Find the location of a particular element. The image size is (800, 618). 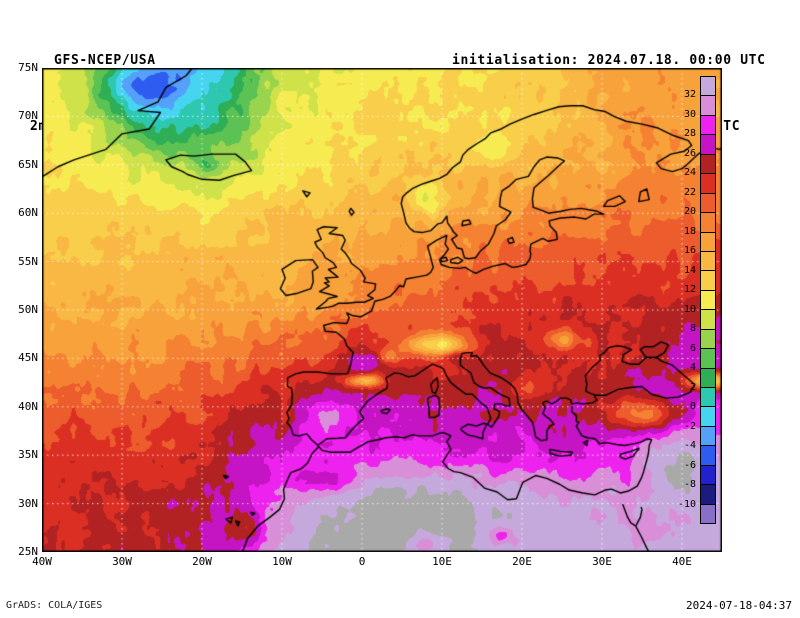

lon-tick-label: 40E is located at coordinates (682, 561).